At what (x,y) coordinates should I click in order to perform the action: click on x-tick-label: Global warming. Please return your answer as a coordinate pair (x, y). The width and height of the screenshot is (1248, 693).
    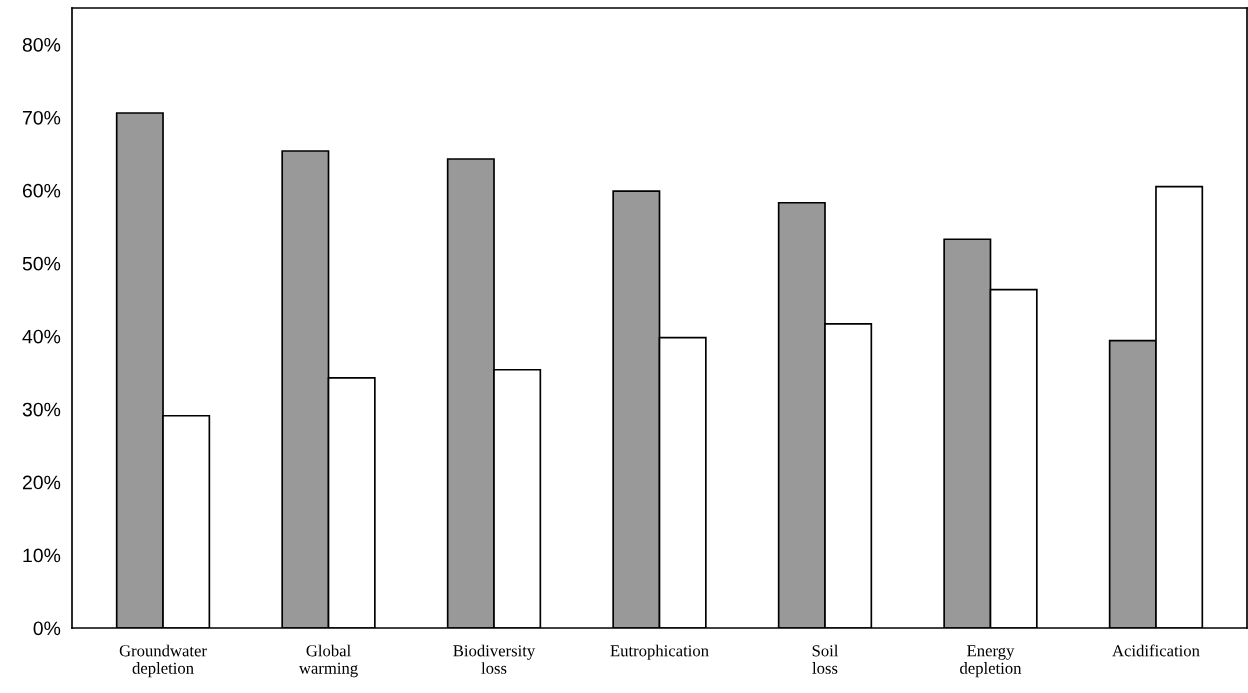
    Looking at the image, I should click on (328, 661).